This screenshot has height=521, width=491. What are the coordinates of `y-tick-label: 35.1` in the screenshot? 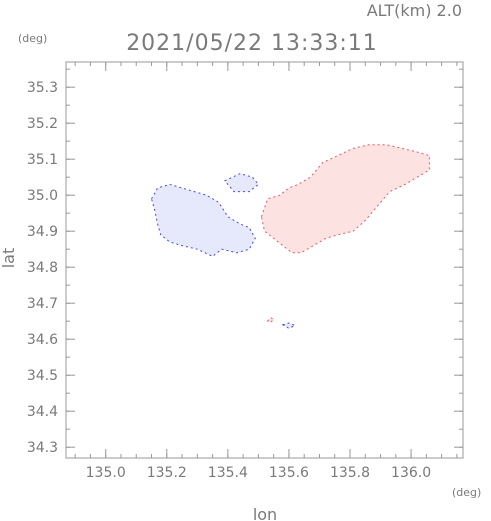 It's located at (42, 160).